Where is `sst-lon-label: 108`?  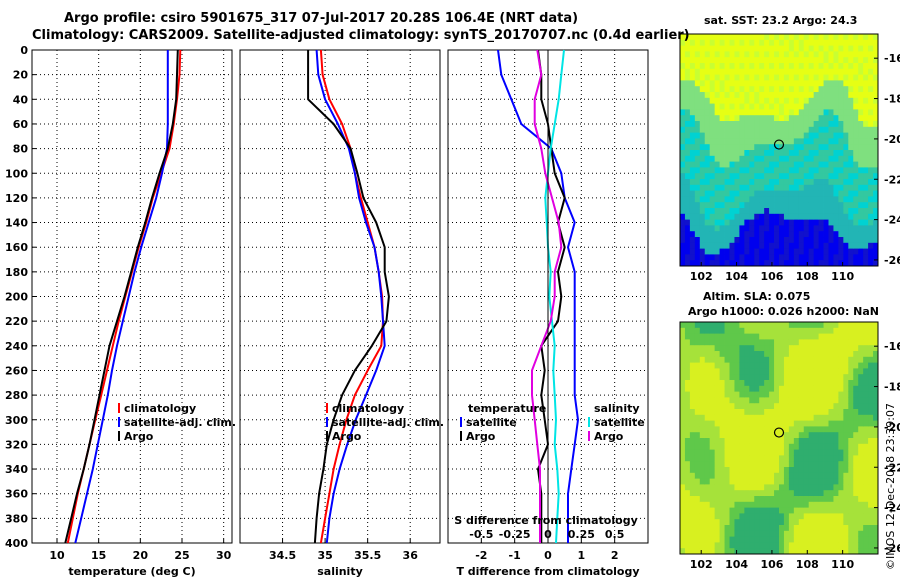 sst-lon-label: 108 is located at coordinates (807, 276).